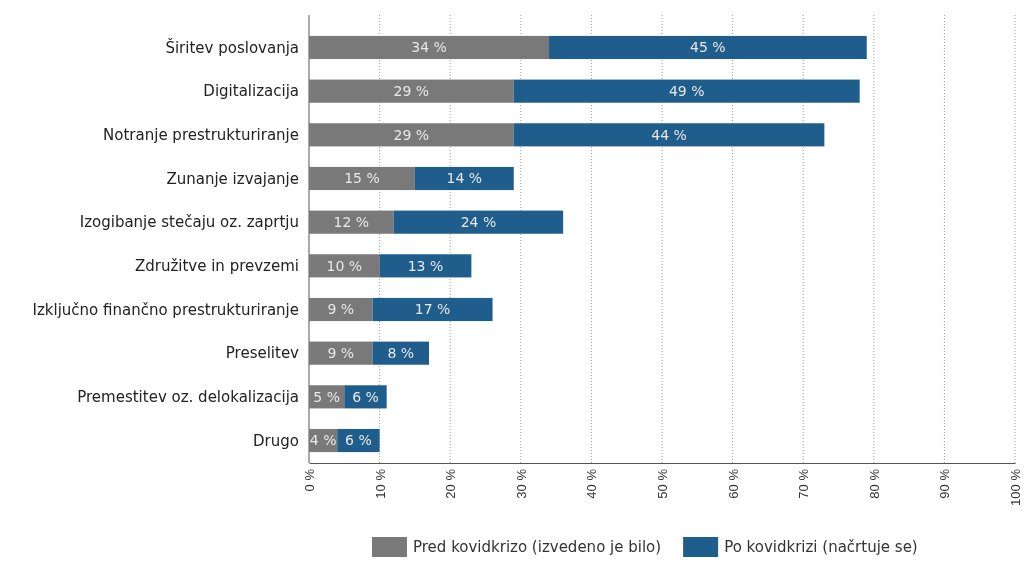 Image resolution: width=1026 pixels, height=567 pixels. Describe the element at coordinates (262, 353) in the screenshot. I see `y-tick-label: Preselitev` at that location.